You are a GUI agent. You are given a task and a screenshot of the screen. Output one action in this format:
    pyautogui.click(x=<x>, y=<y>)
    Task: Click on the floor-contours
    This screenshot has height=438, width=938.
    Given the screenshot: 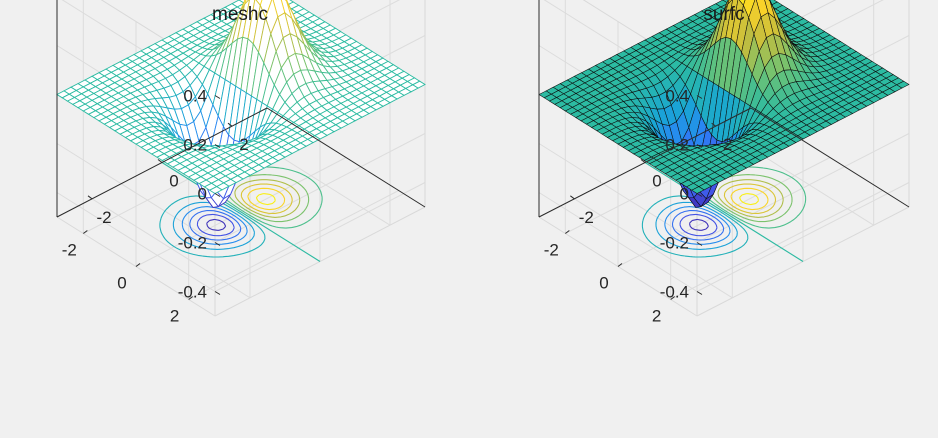 What is the action you would take?
    pyautogui.click(x=241, y=212)
    